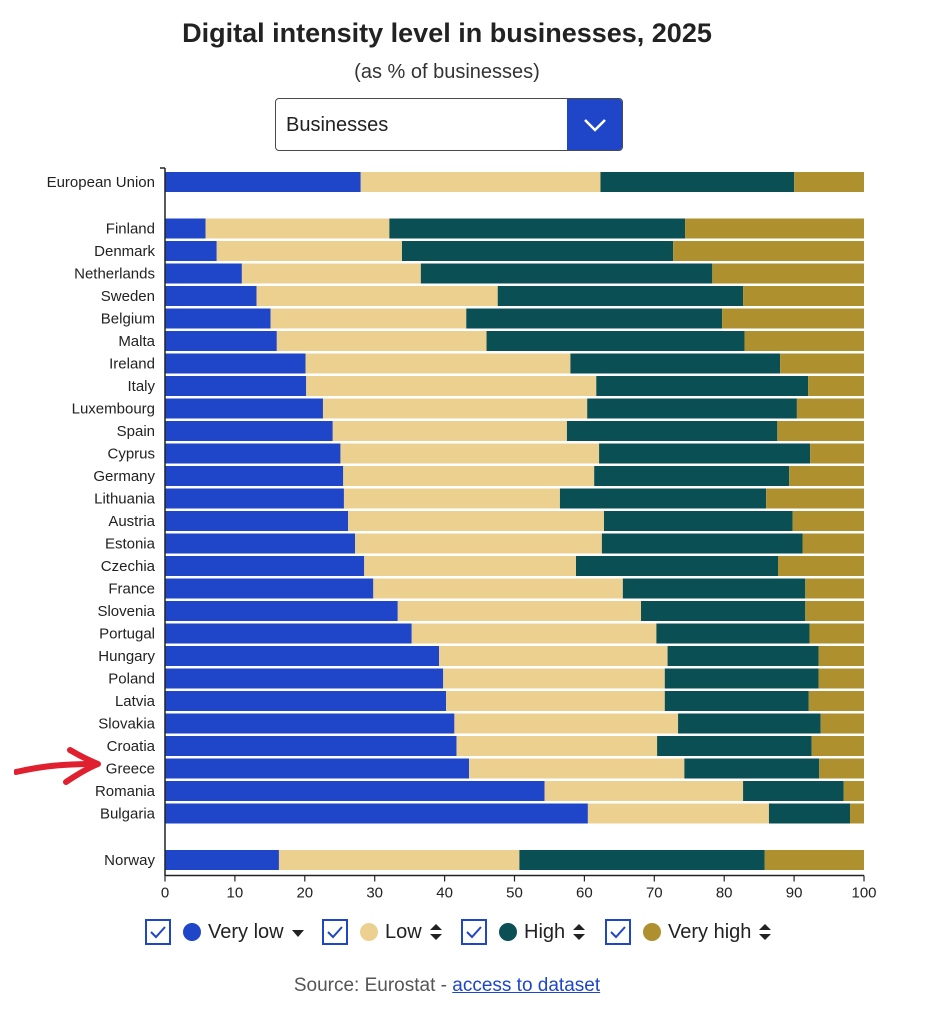  I want to click on bar-segment-sweden-very-low, so click(211, 296).